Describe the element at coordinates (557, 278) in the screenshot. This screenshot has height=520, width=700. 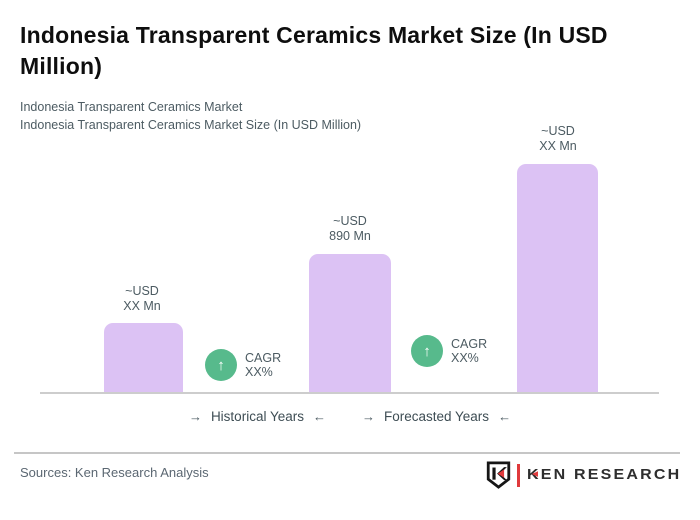
I see `bar-forecast` at that location.